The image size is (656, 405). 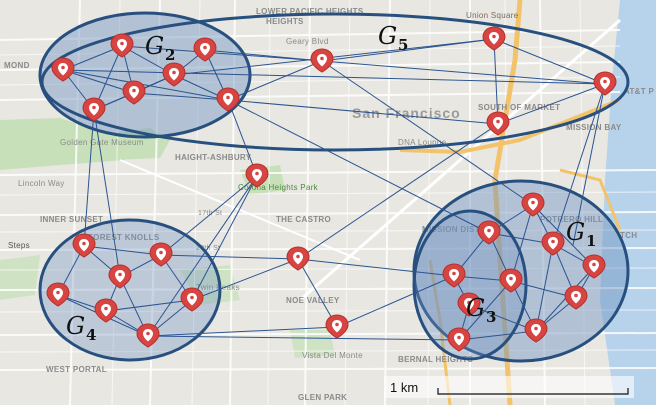 I want to click on label-mission-bay: MISSION BAY, so click(x=594, y=127).